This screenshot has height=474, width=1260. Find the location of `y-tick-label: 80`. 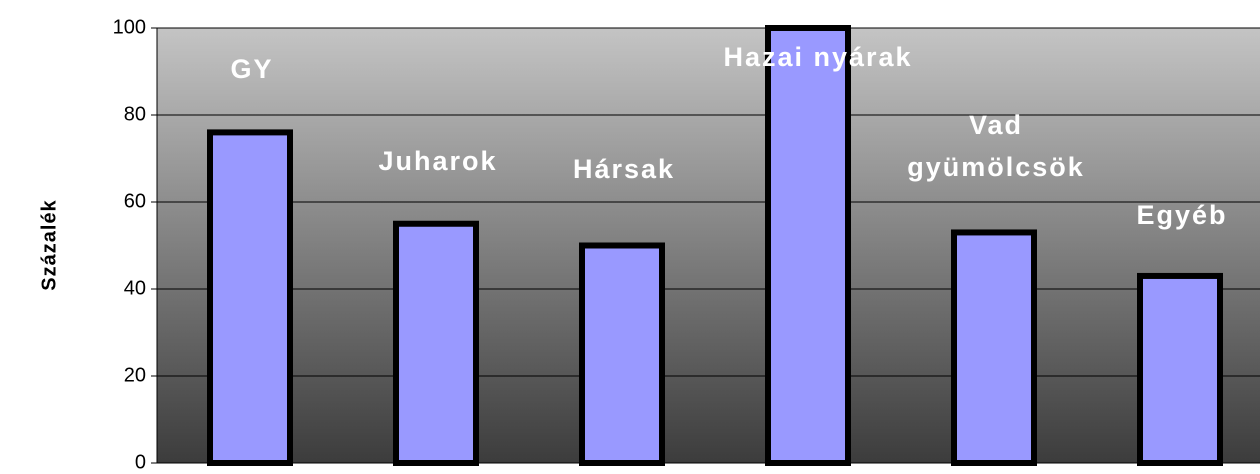

y-tick-label: 80 is located at coordinates (135, 114).